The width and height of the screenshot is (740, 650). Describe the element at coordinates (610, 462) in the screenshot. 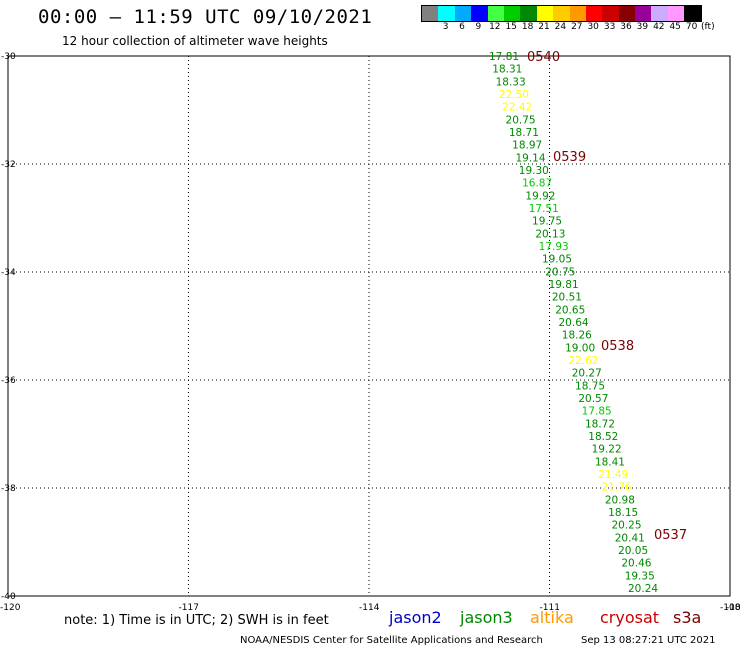

I see `wave-height-value: 18.41` at that location.